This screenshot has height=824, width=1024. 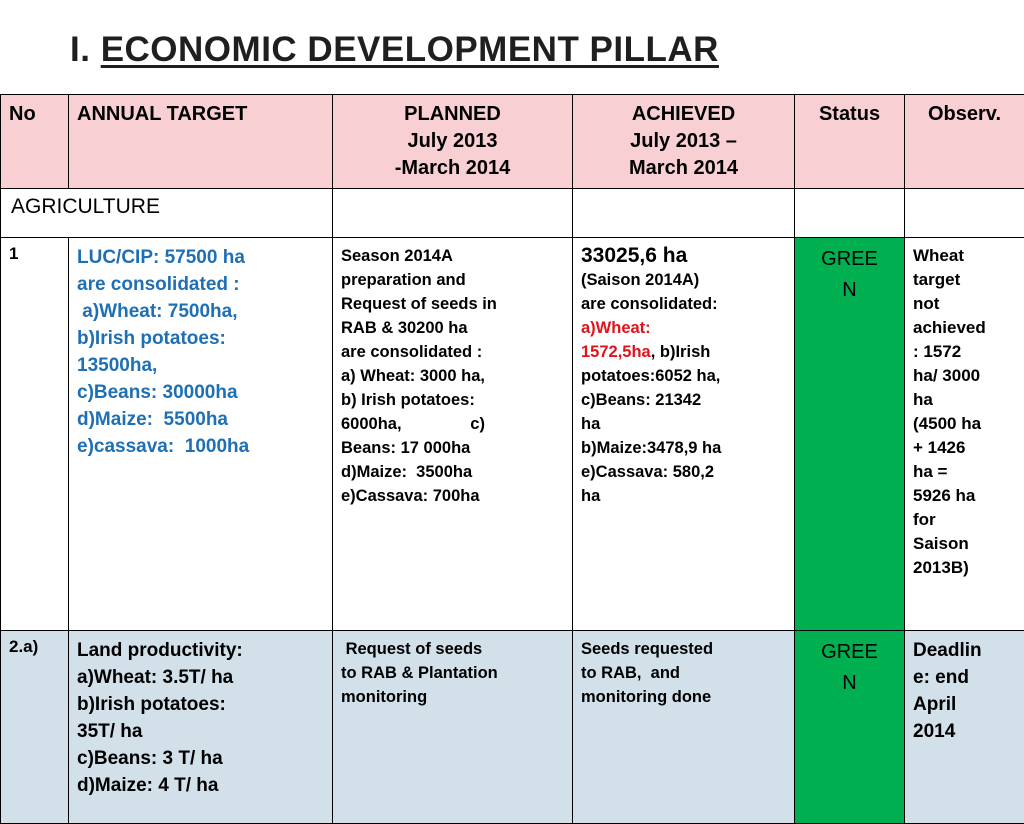 What do you see at coordinates (684, 142) in the screenshot?
I see `header-achieved: ACHIEVED July 2013 – March 2014` at bounding box center [684, 142].